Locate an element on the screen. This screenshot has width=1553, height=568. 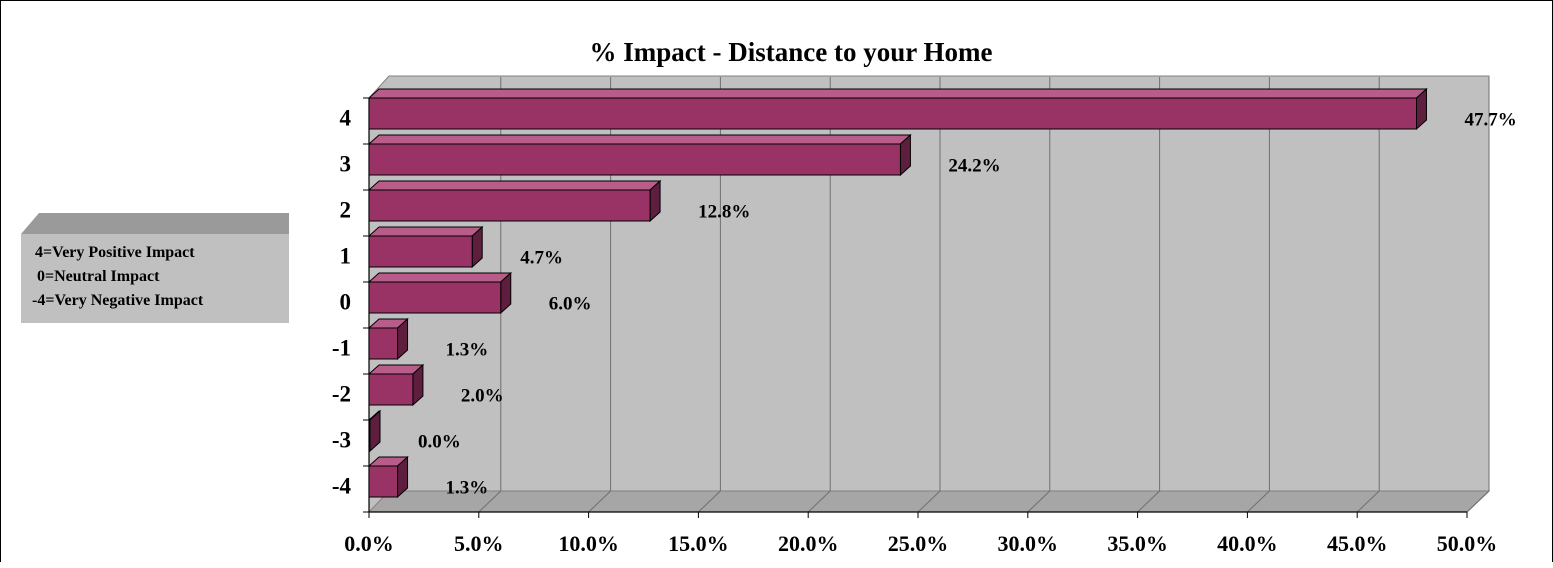
x-tick-label: 50.0% is located at coordinates (1467, 543).